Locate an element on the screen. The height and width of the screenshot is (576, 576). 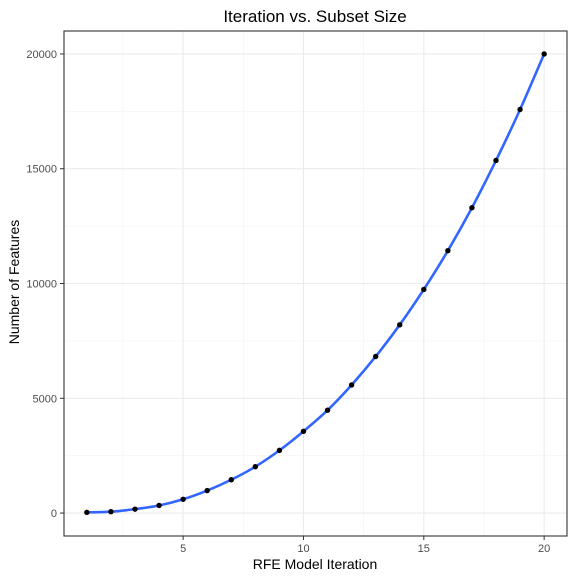
x-tick-label: 20 is located at coordinates (544, 549).